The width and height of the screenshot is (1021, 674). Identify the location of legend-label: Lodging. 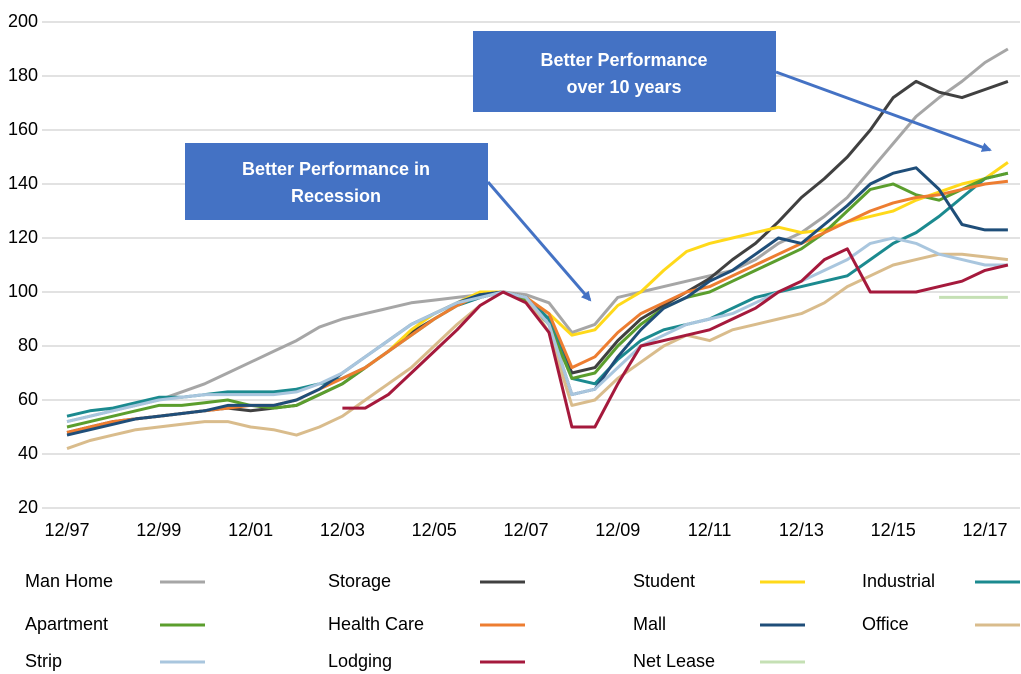
(360, 661).